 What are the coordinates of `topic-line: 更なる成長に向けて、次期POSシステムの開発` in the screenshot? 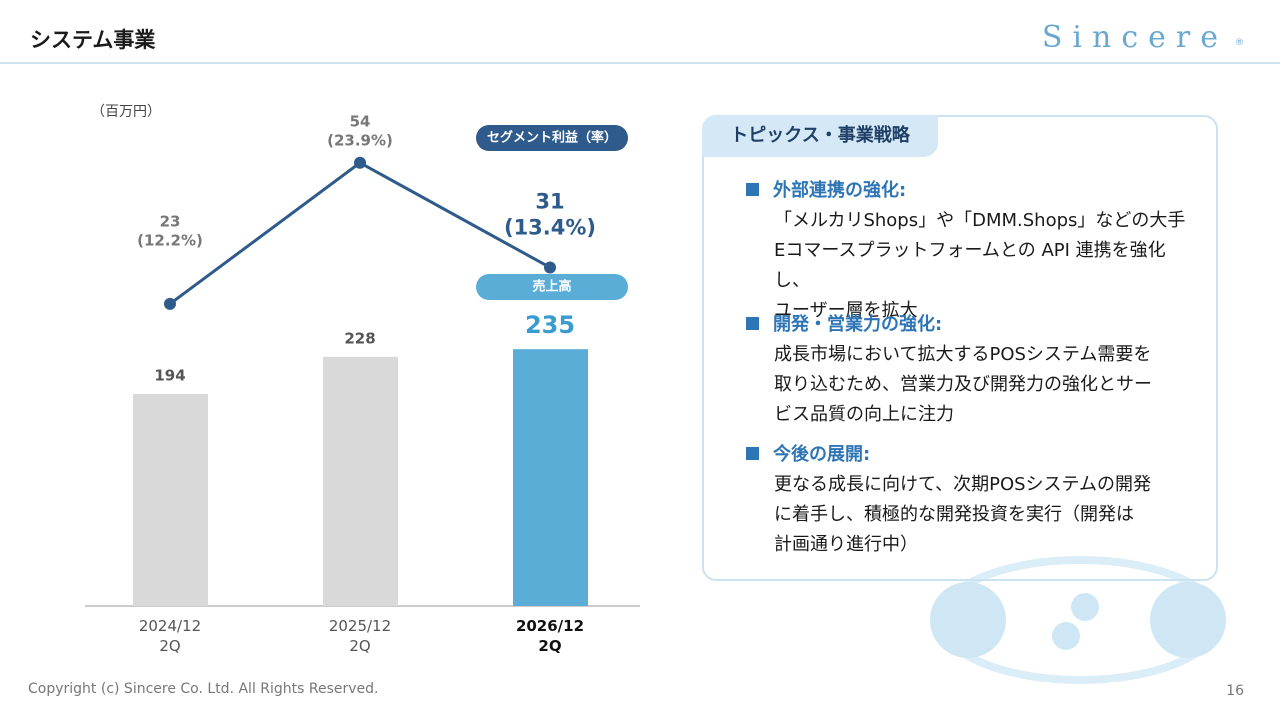 It's located at (963, 484).